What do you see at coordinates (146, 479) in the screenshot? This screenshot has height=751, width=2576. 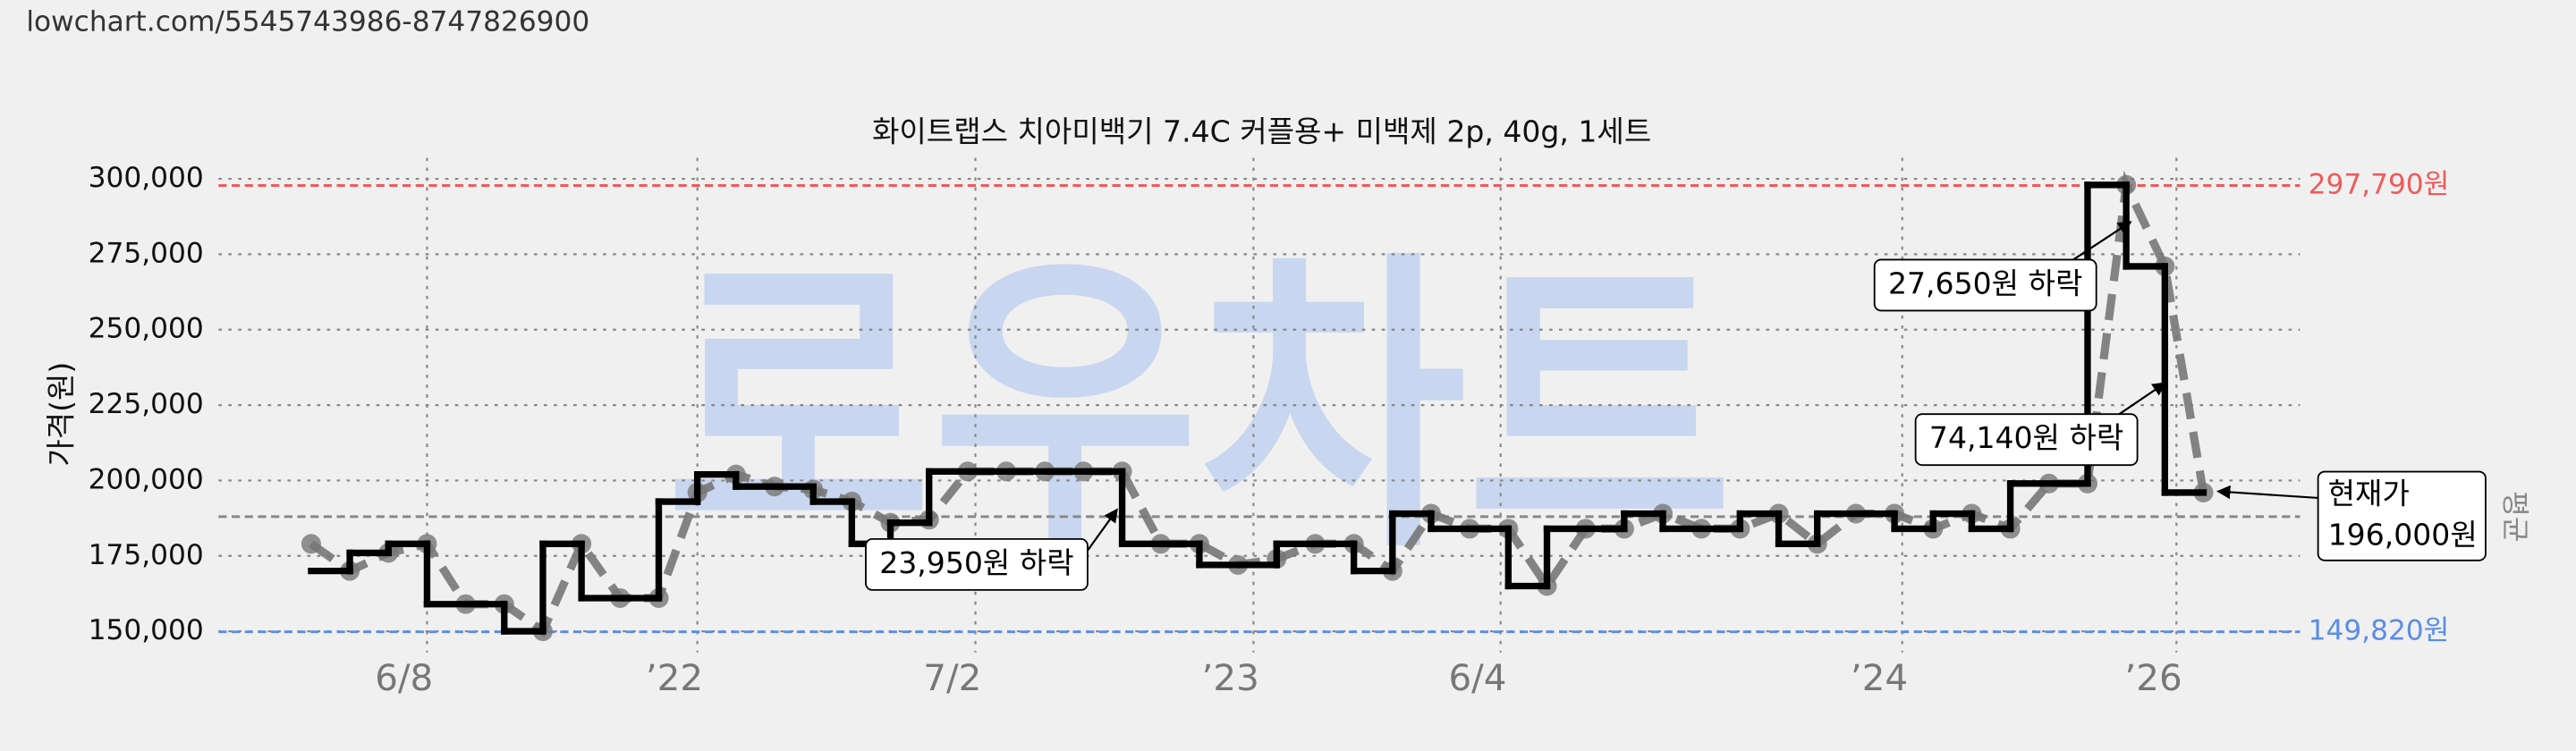 I see `y-tick-label: 200,000` at bounding box center [146, 479].